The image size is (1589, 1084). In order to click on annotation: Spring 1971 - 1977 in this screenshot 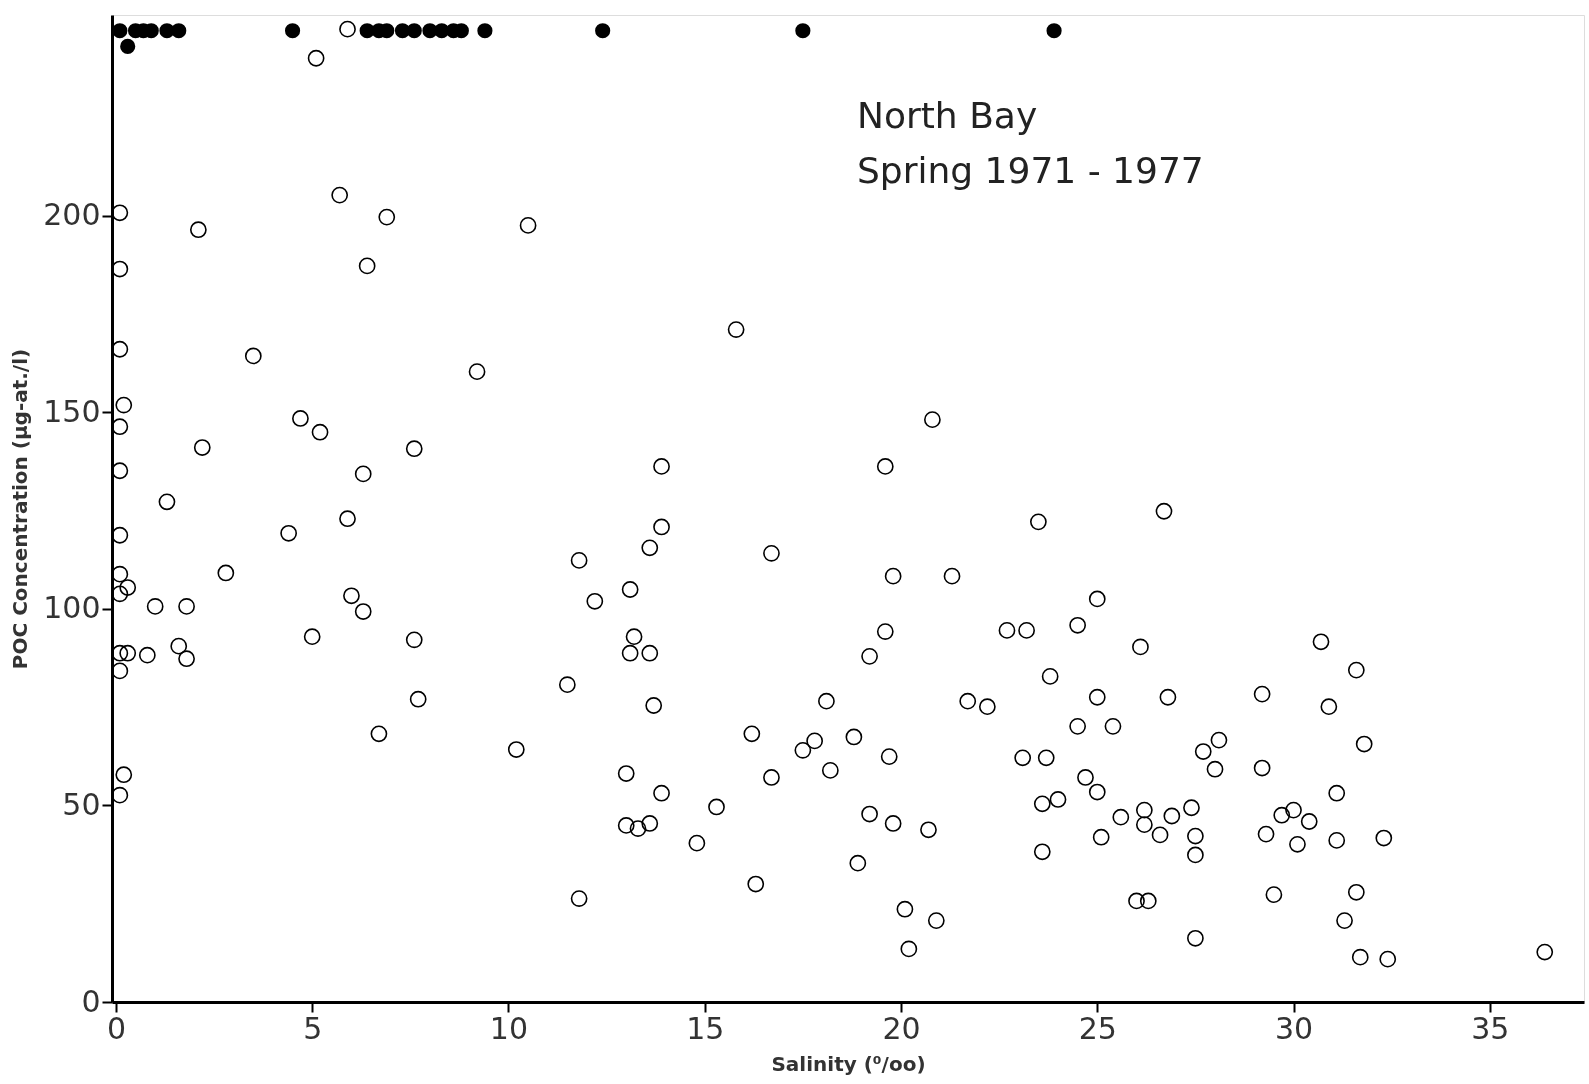, I will do `click(1030, 170)`.